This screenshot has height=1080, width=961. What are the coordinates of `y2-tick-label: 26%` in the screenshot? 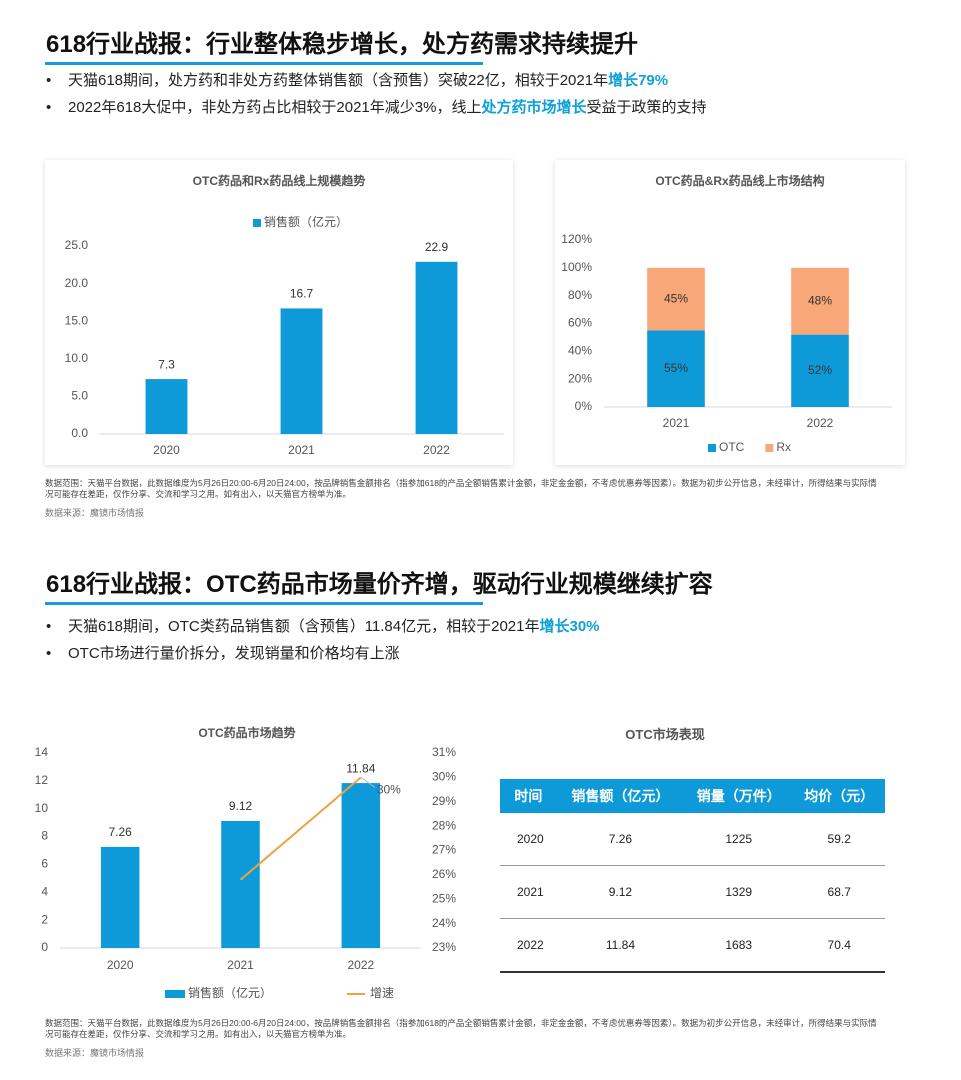 It's located at (444, 874).